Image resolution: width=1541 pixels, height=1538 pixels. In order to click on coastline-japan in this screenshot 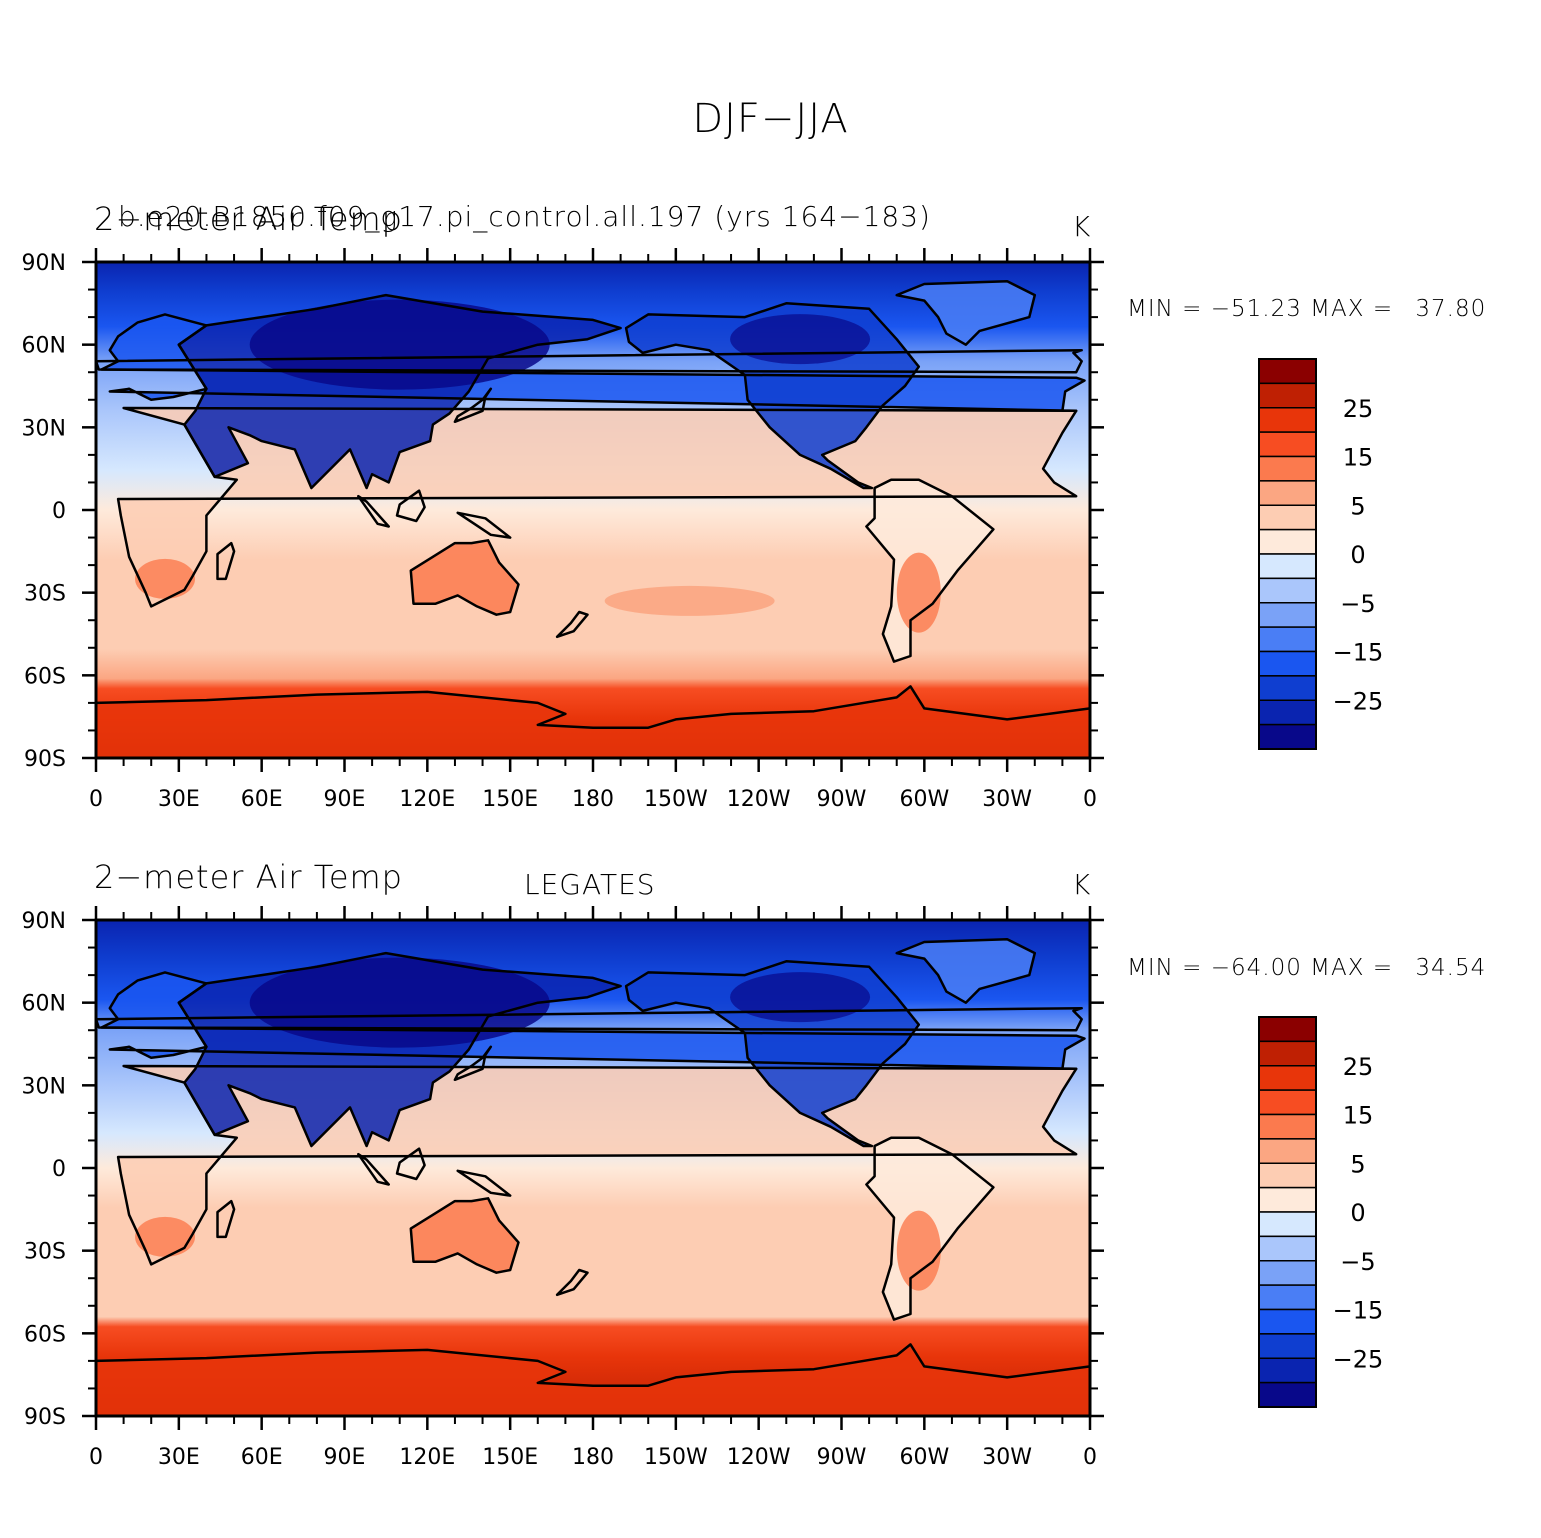, I will do `click(473, 1063)`.